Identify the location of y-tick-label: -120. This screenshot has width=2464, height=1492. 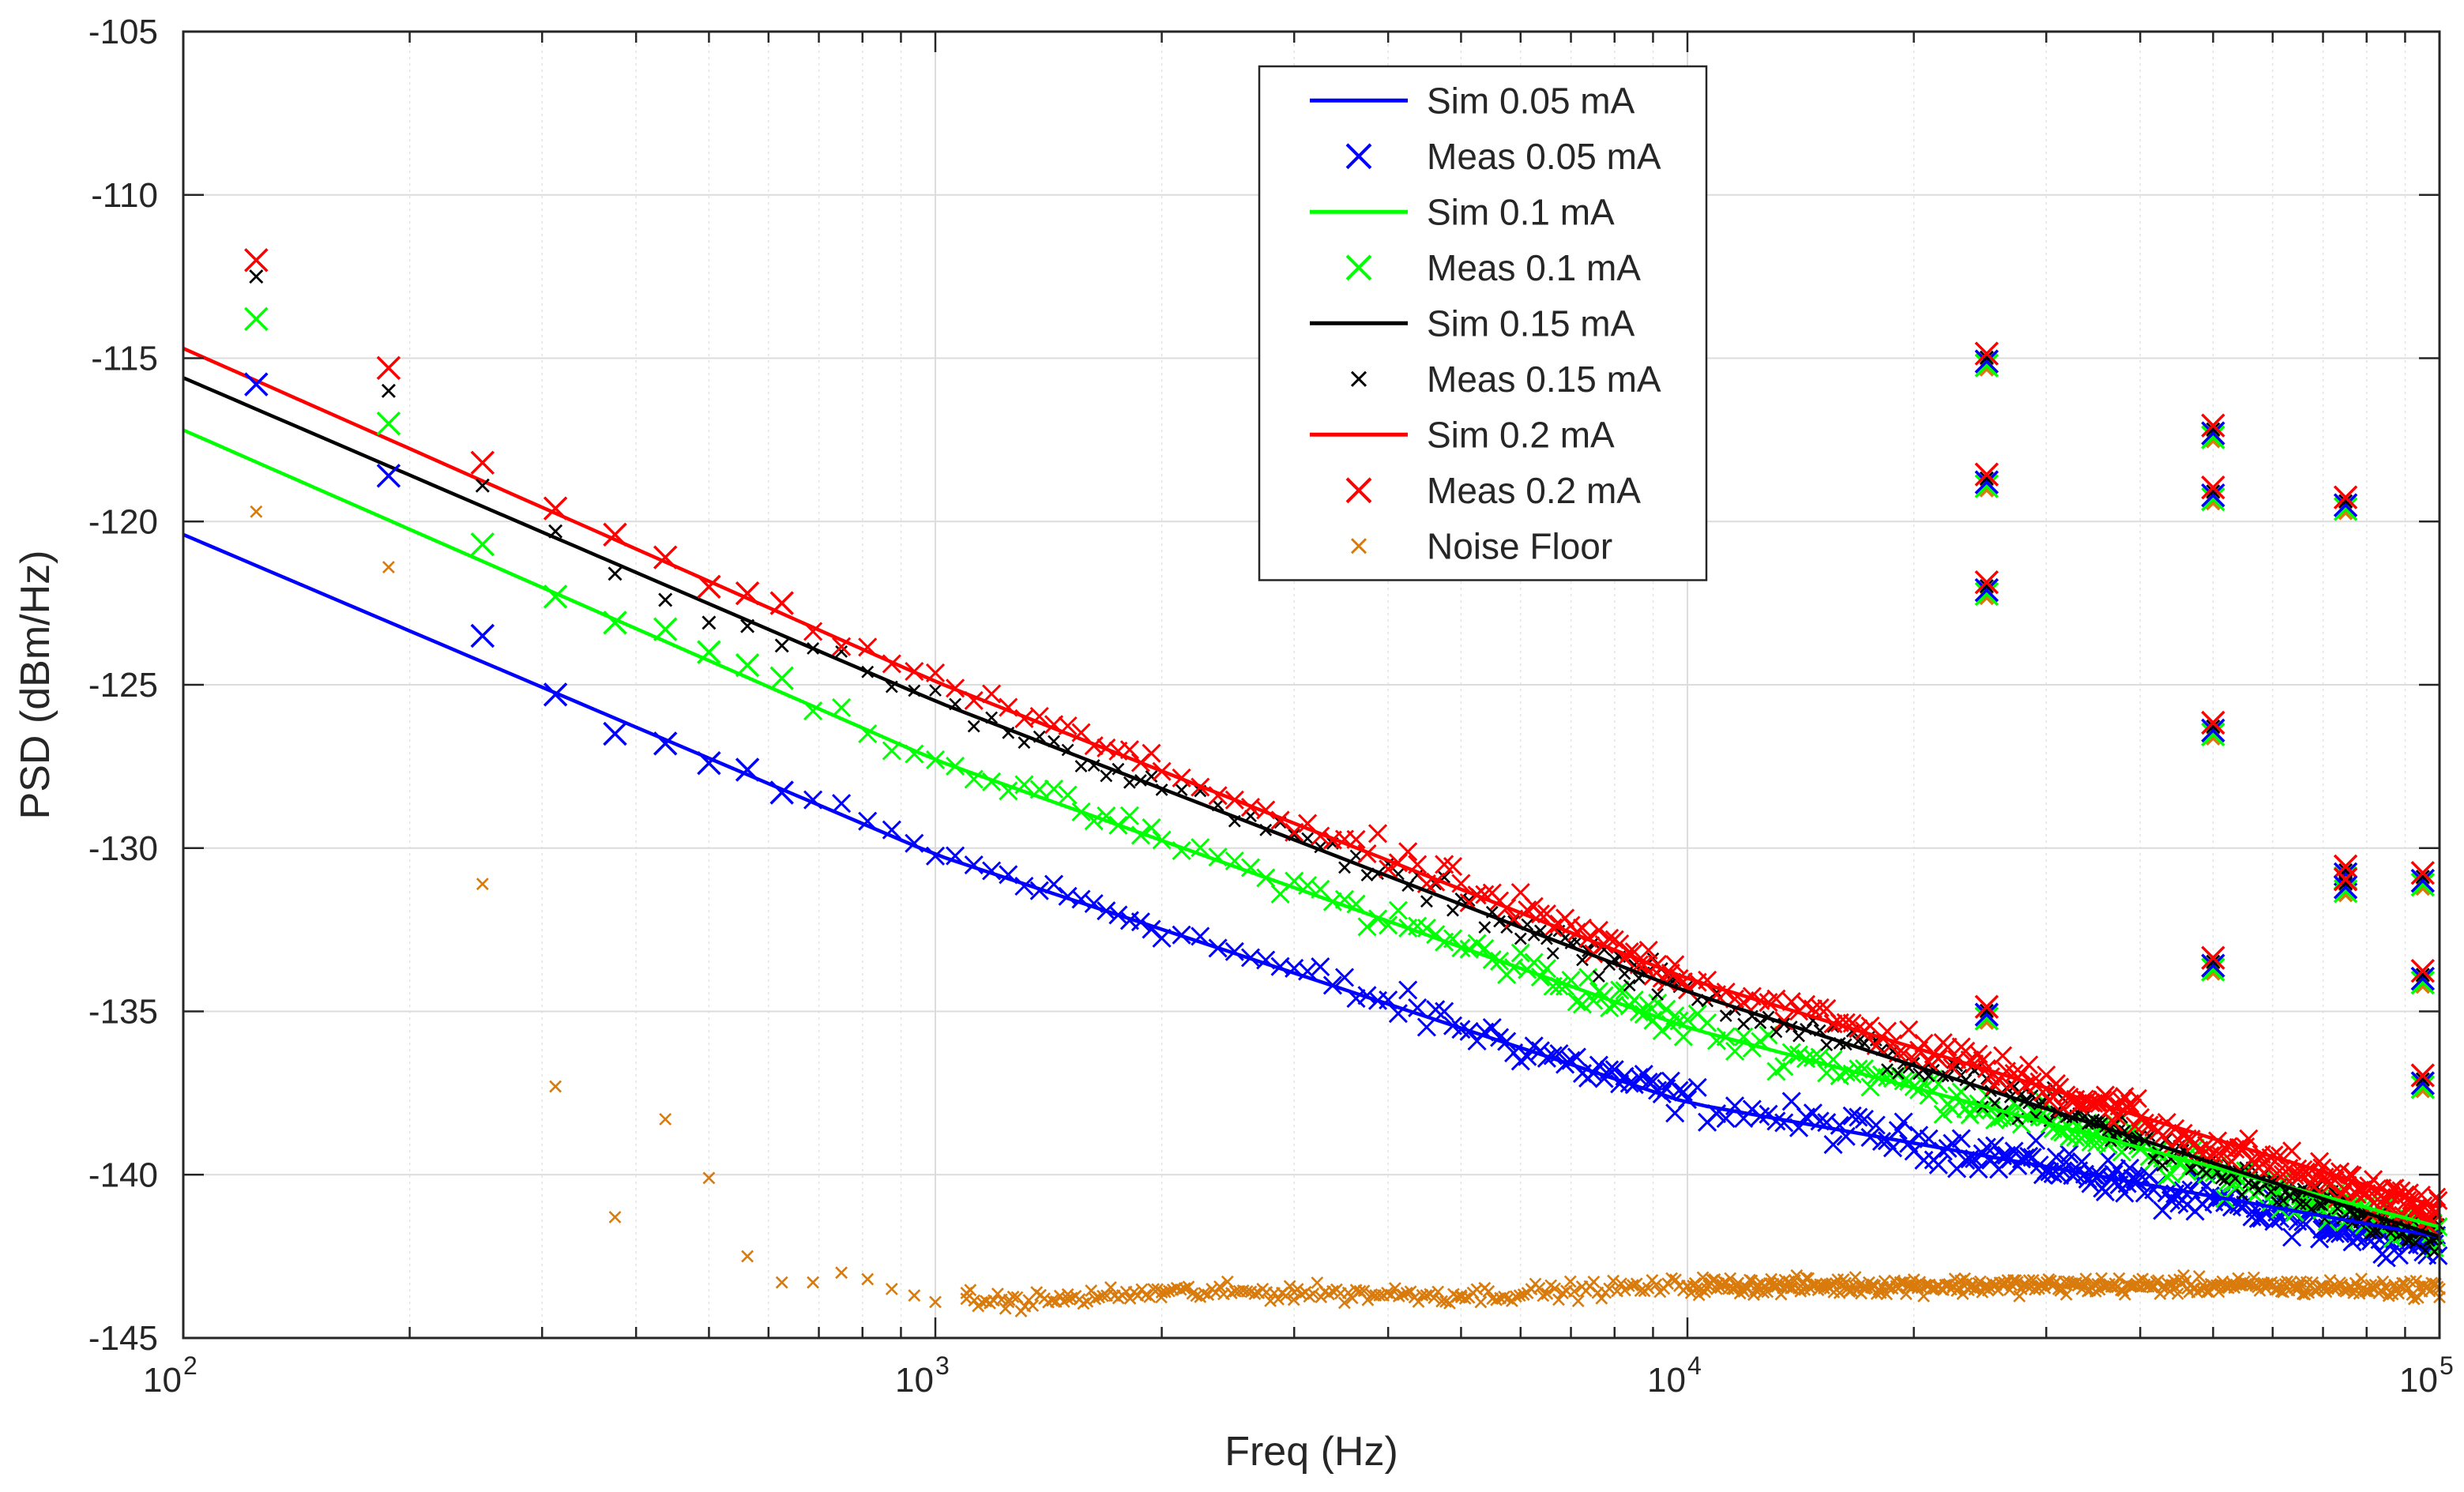
(123, 521).